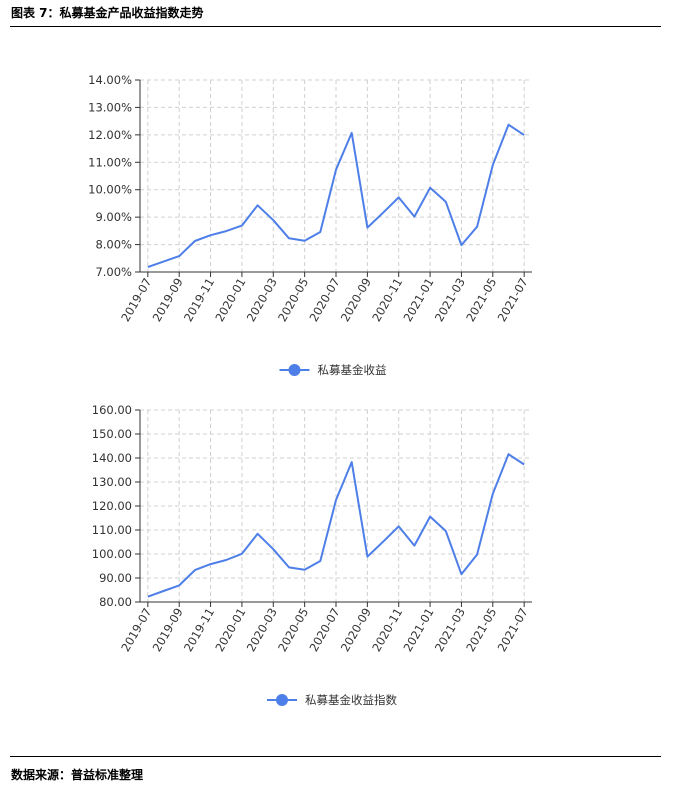 The height and width of the screenshot is (788, 673). What do you see at coordinates (112, 458) in the screenshot?
I see `y-tick-label: 140.00` at bounding box center [112, 458].